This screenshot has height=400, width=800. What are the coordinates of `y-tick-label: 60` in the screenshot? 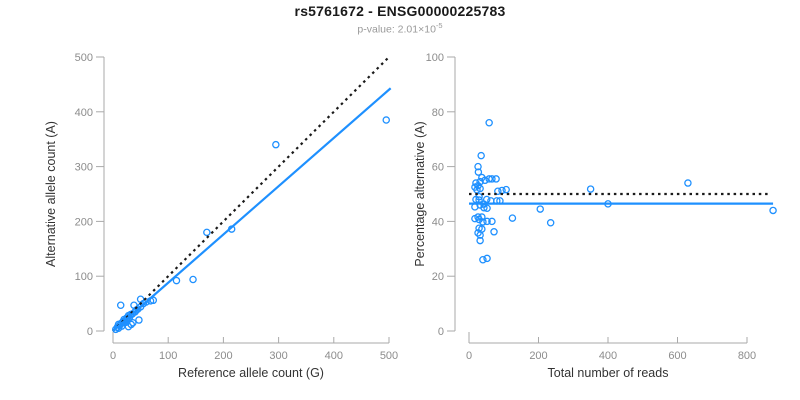 It's located at (438, 168).